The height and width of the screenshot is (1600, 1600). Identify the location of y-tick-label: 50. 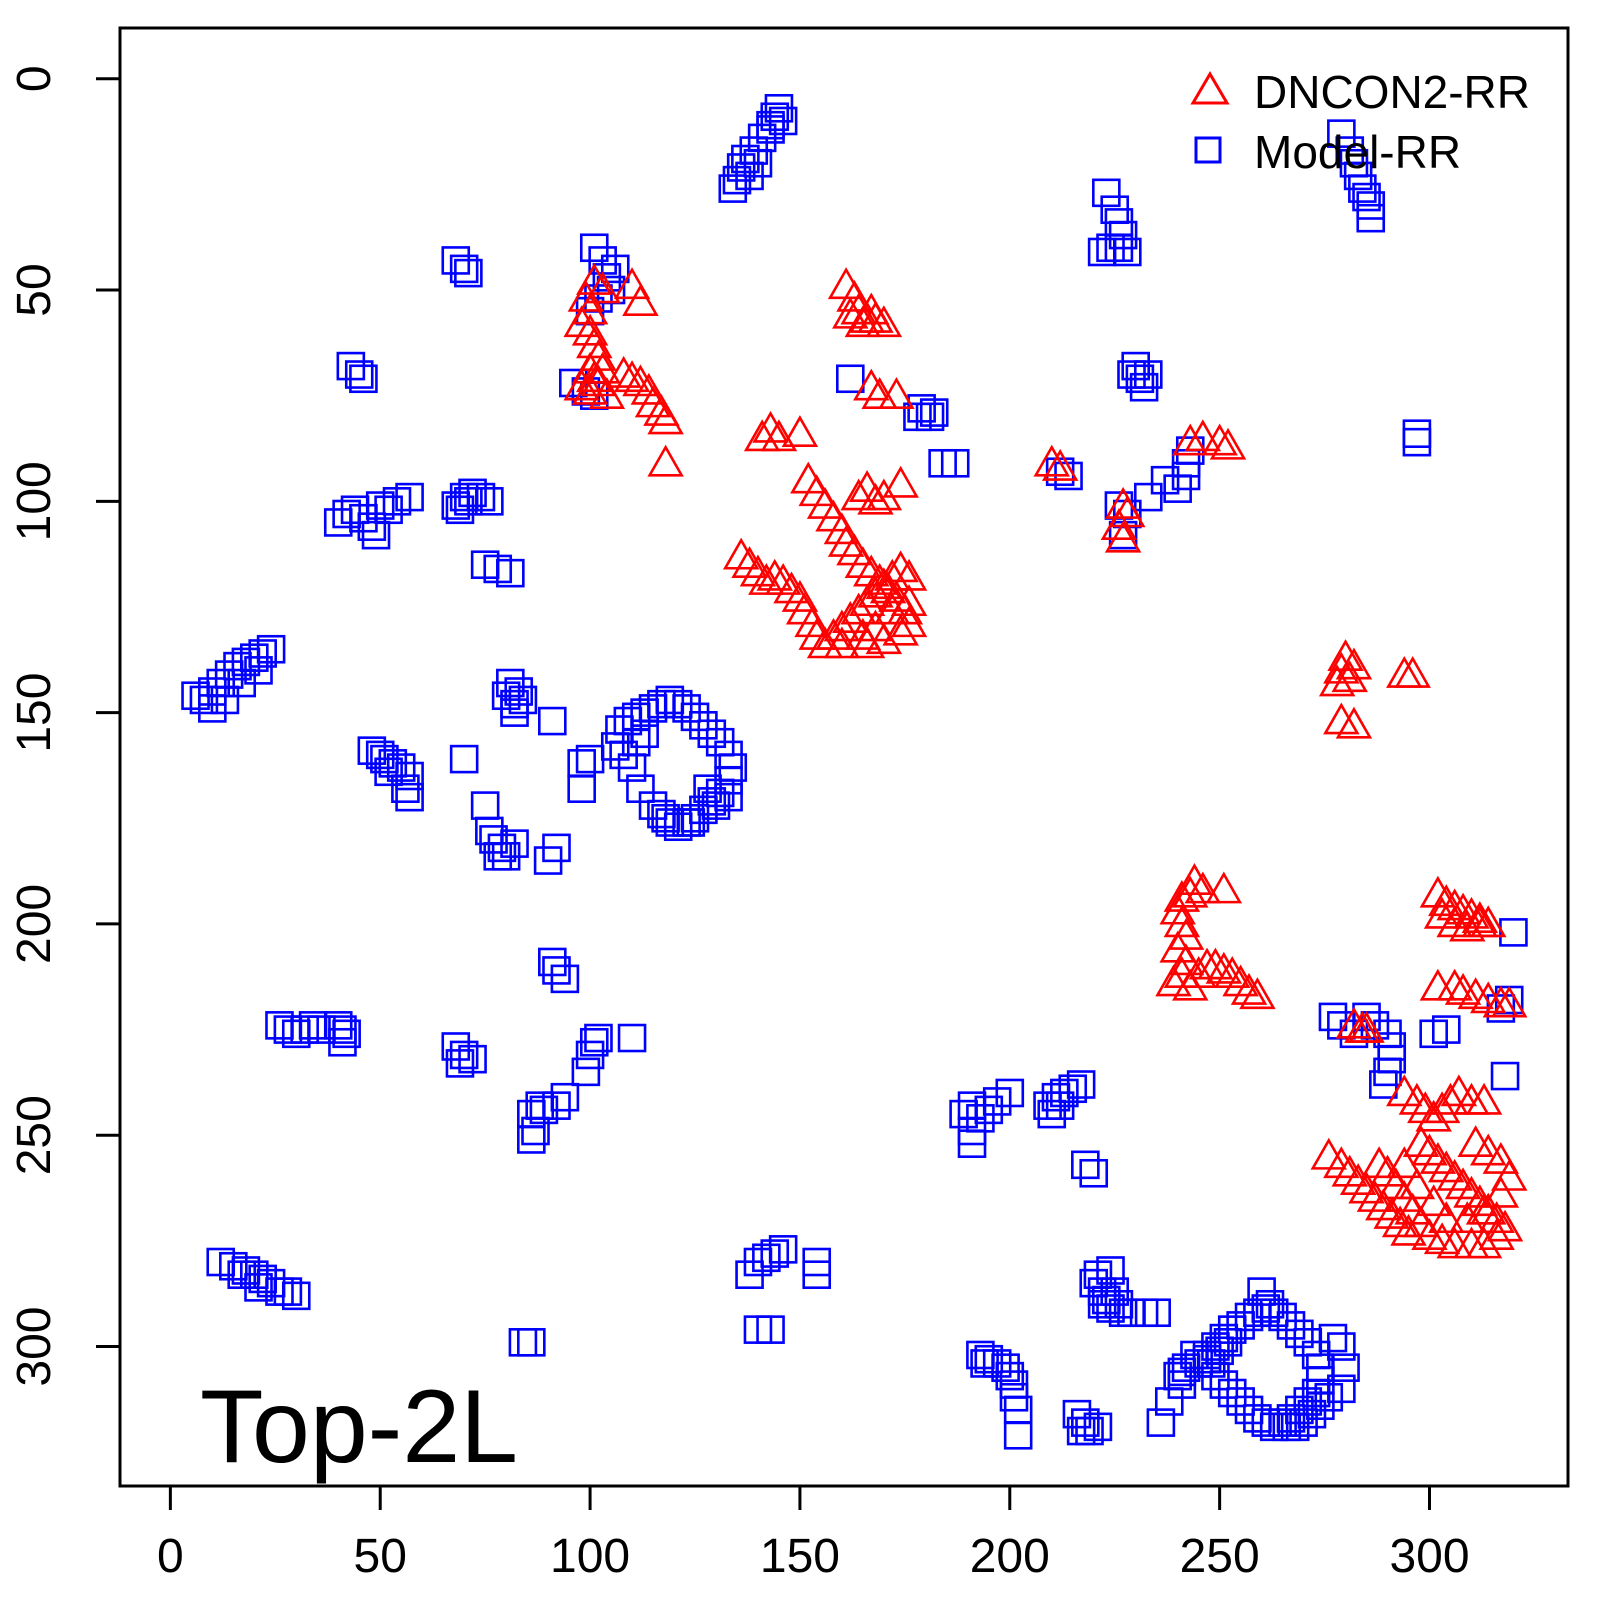
(34, 289).